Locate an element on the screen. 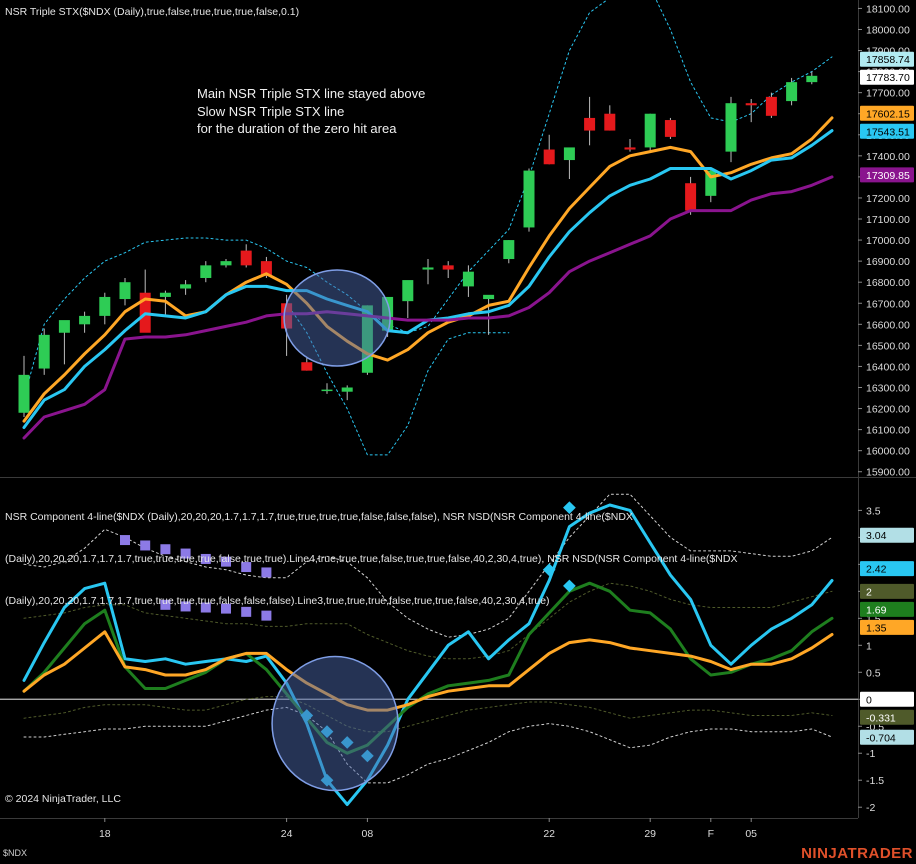 The image size is (916, 864). x-tick-label: F is located at coordinates (711, 834).